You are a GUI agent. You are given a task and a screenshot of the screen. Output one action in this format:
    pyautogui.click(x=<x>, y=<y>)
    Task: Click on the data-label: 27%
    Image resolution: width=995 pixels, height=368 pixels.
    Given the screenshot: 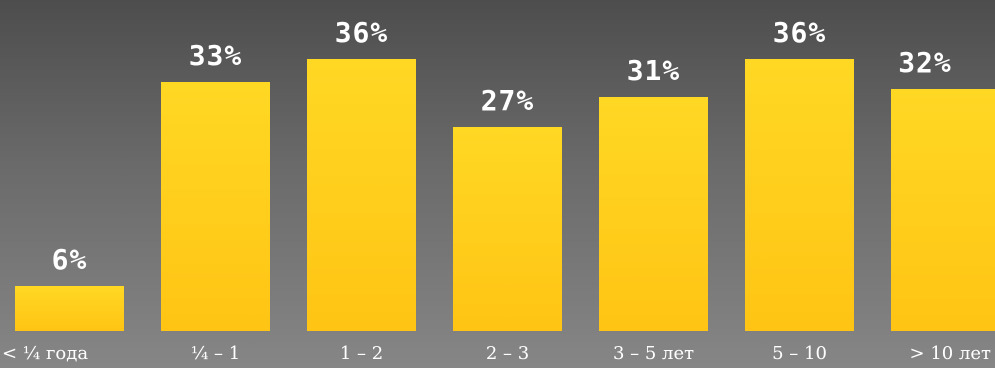 What is the action you would take?
    pyautogui.click(x=507, y=100)
    